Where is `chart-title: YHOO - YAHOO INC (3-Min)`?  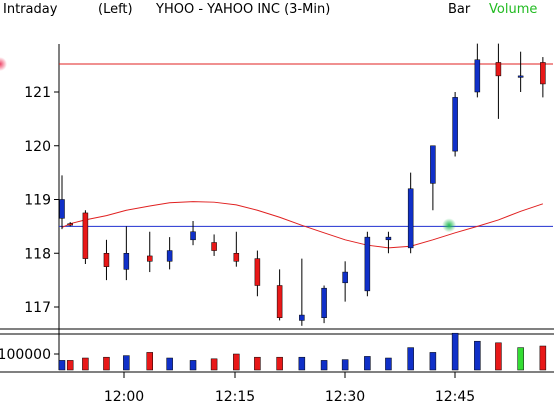 chart-title: YHOO - YAHOO INC (3-Min) is located at coordinates (243, 9).